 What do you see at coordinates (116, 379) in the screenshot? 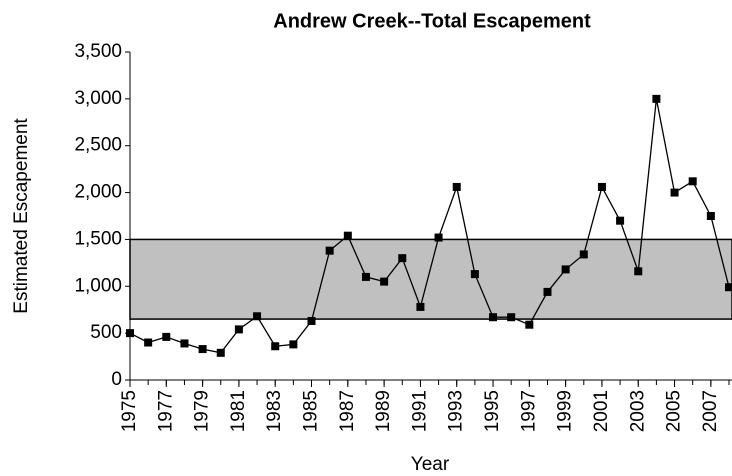
I see `y-tick-label: 0` at bounding box center [116, 379].